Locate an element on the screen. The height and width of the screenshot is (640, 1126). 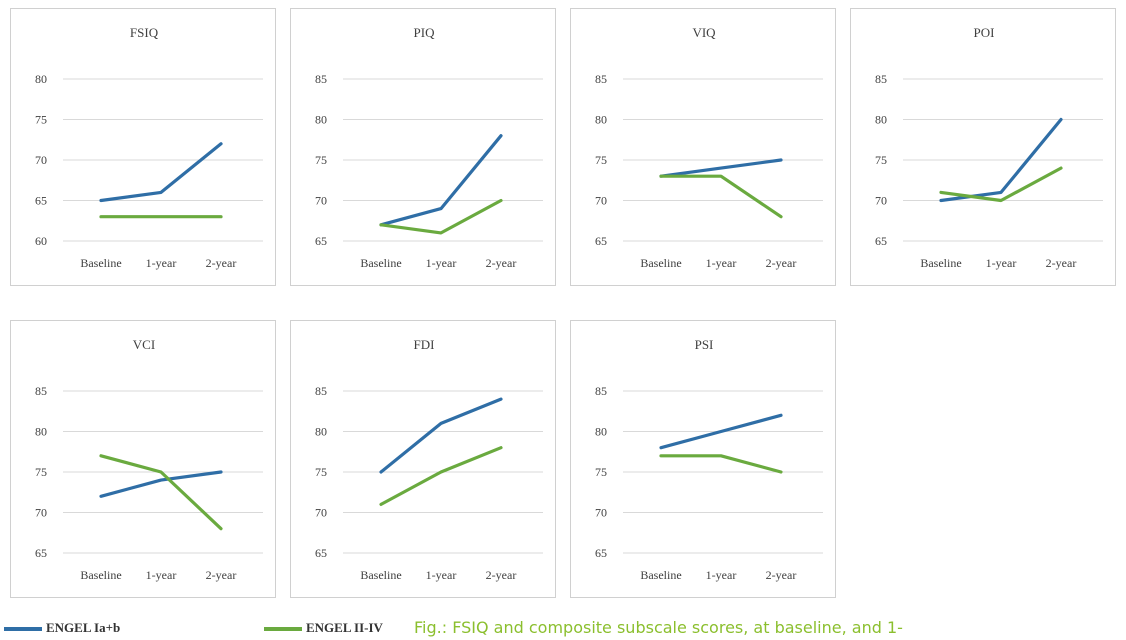
chart-svg-poi: POI 65 70 75 80 85 Baseline 1-year 2-year is located at coordinates (989, 147).